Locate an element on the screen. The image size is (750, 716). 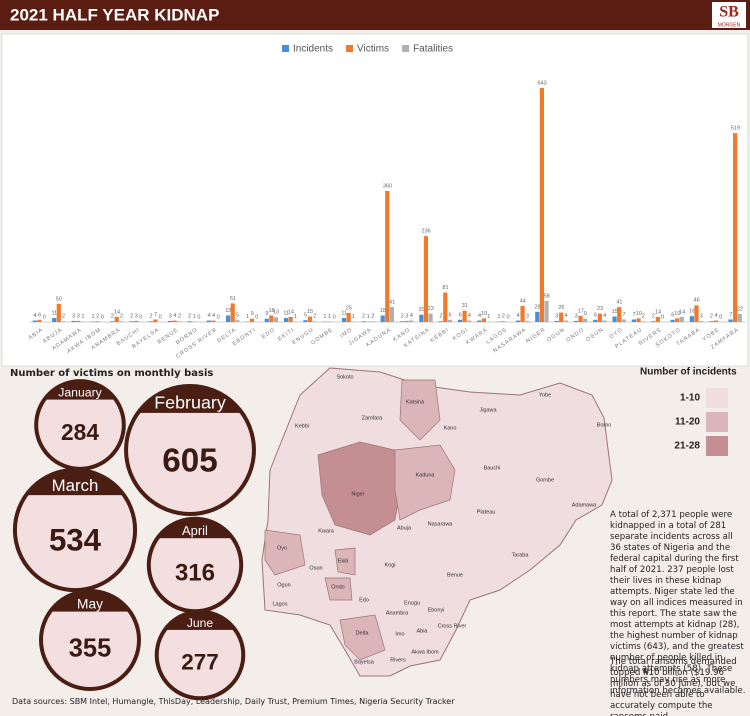
month-bubble is located at coordinates (200, 655).